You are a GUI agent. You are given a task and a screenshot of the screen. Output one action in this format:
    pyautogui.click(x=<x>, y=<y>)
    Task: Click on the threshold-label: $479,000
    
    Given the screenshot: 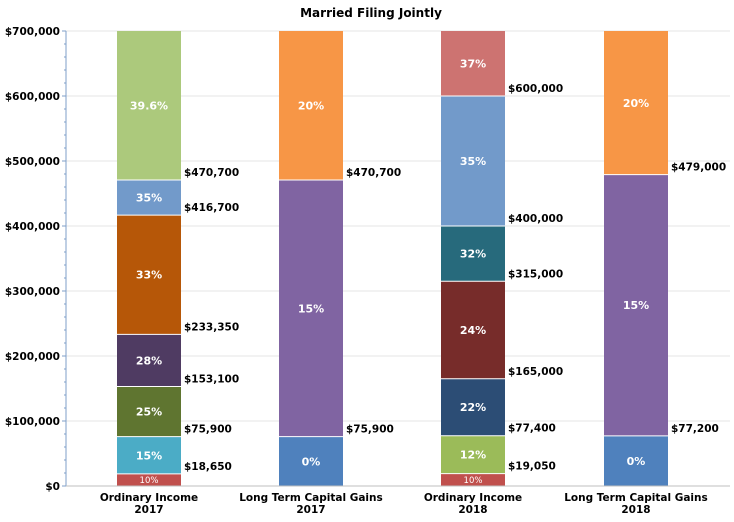 What is the action you would take?
    pyautogui.click(x=698, y=168)
    